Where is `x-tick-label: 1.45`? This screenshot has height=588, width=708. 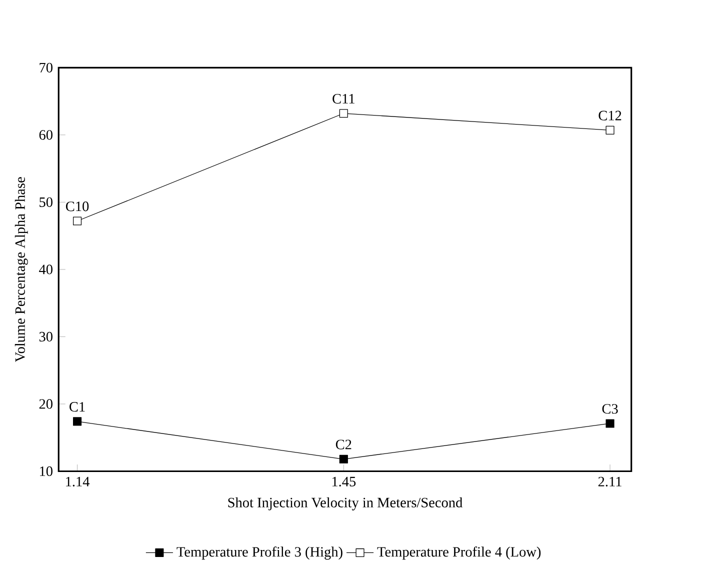 x-tick-label: 1.45 is located at coordinates (344, 481).